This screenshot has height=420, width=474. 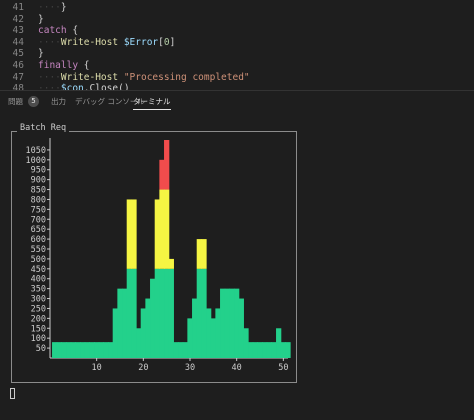 What do you see at coordinates (38, 250) in the screenshot?
I see `y-tick-label: 550` at bounding box center [38, 250].